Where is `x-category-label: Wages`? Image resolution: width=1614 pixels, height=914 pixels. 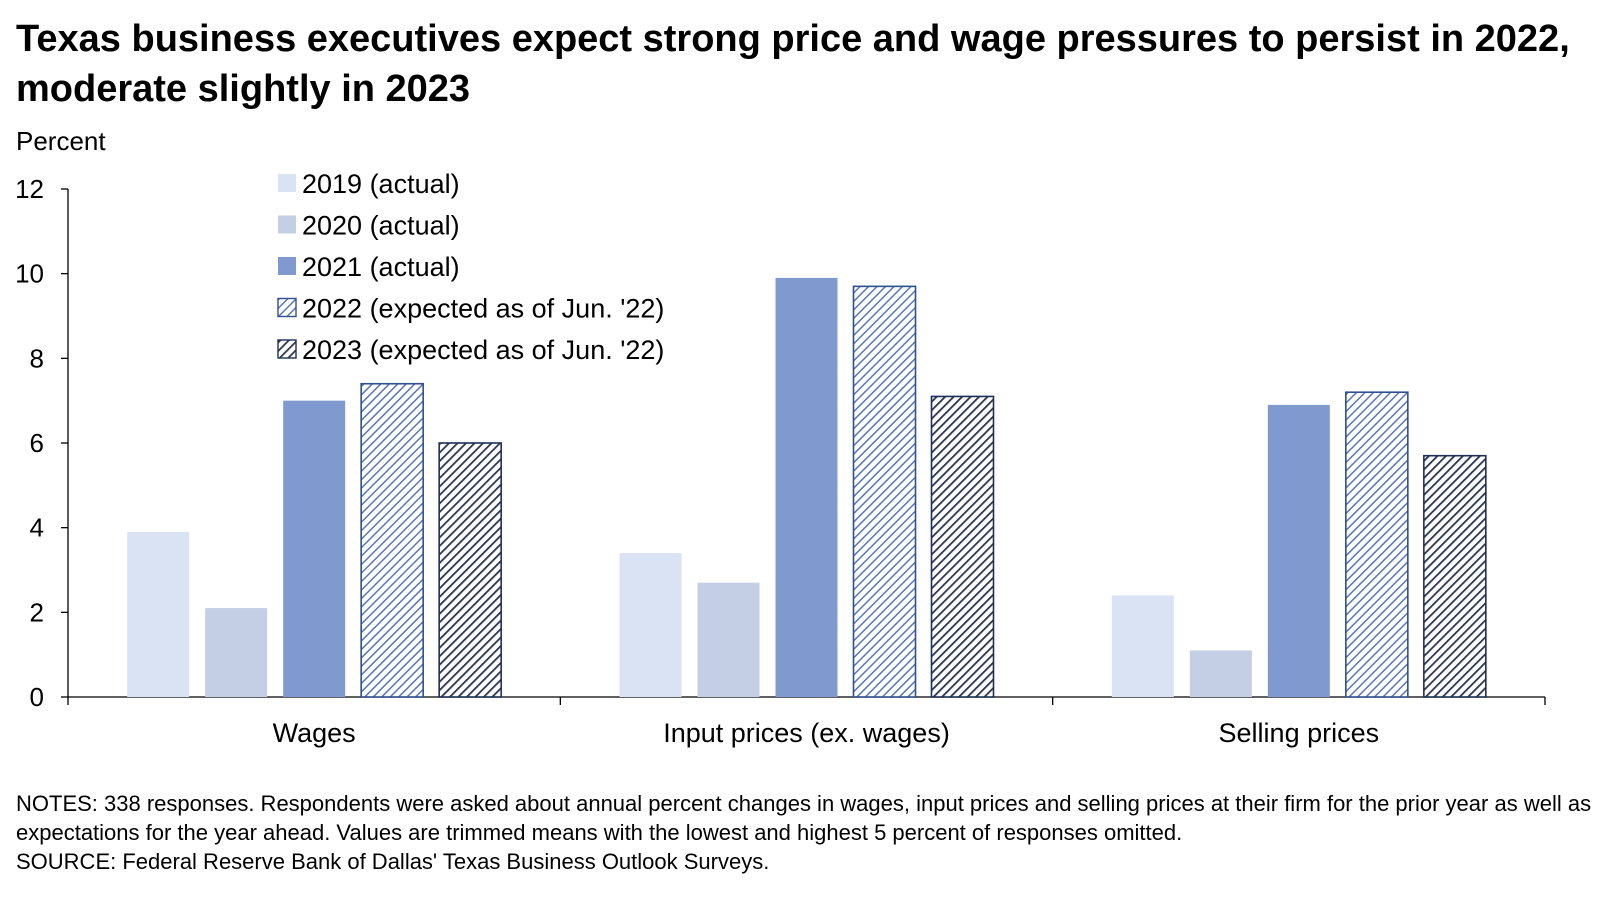 x-category-label: Wages is located at coordinates (314, 733).